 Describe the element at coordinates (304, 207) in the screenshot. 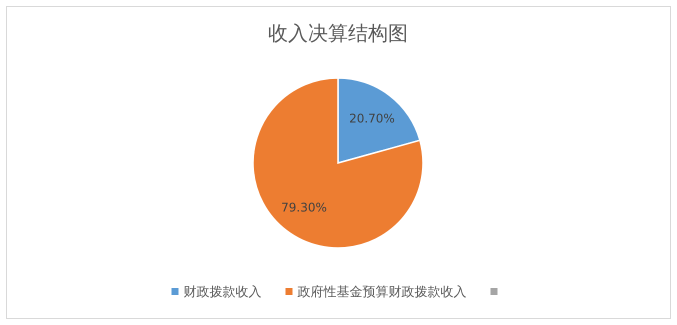

I see `data-label: 79.30%` at that location.